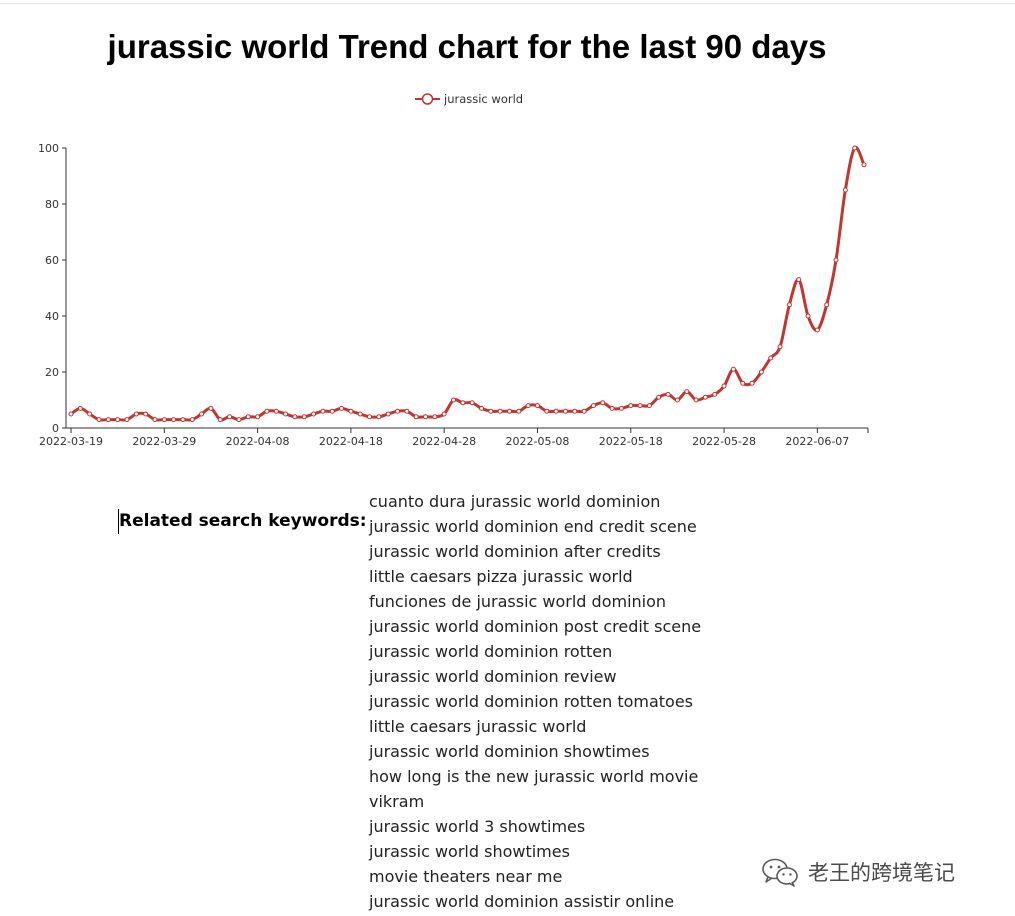  I want to click on related-keyword: jurassic world dominion rotten, so click(491, 651).